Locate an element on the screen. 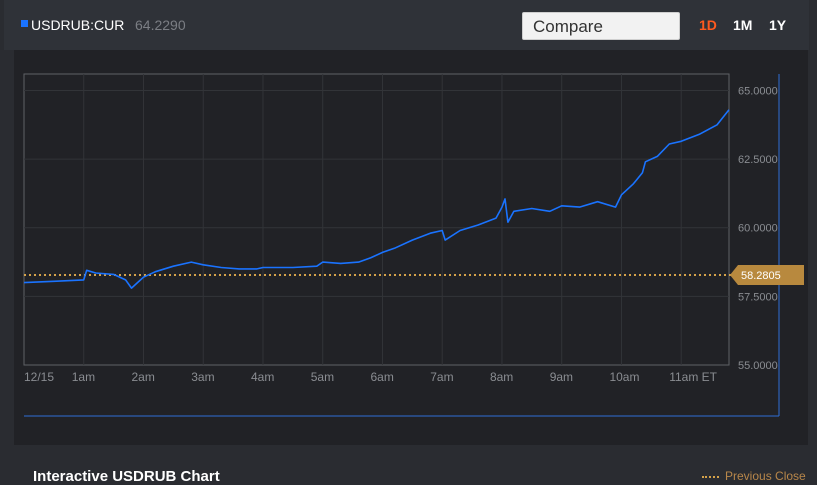  y-tick-label: 62.5000 is located at coordinates (758, 160).